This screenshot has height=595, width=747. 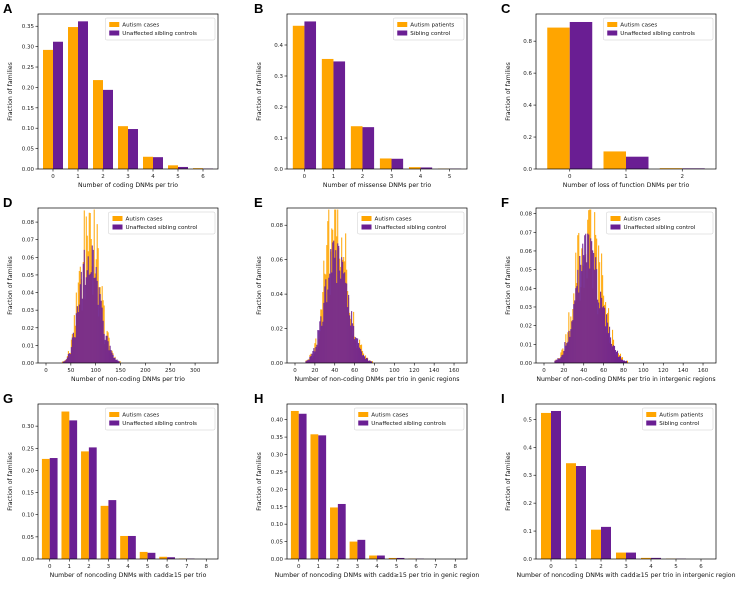 I want to click on y-tick-label: 0.03, so click(x=526, y=308).